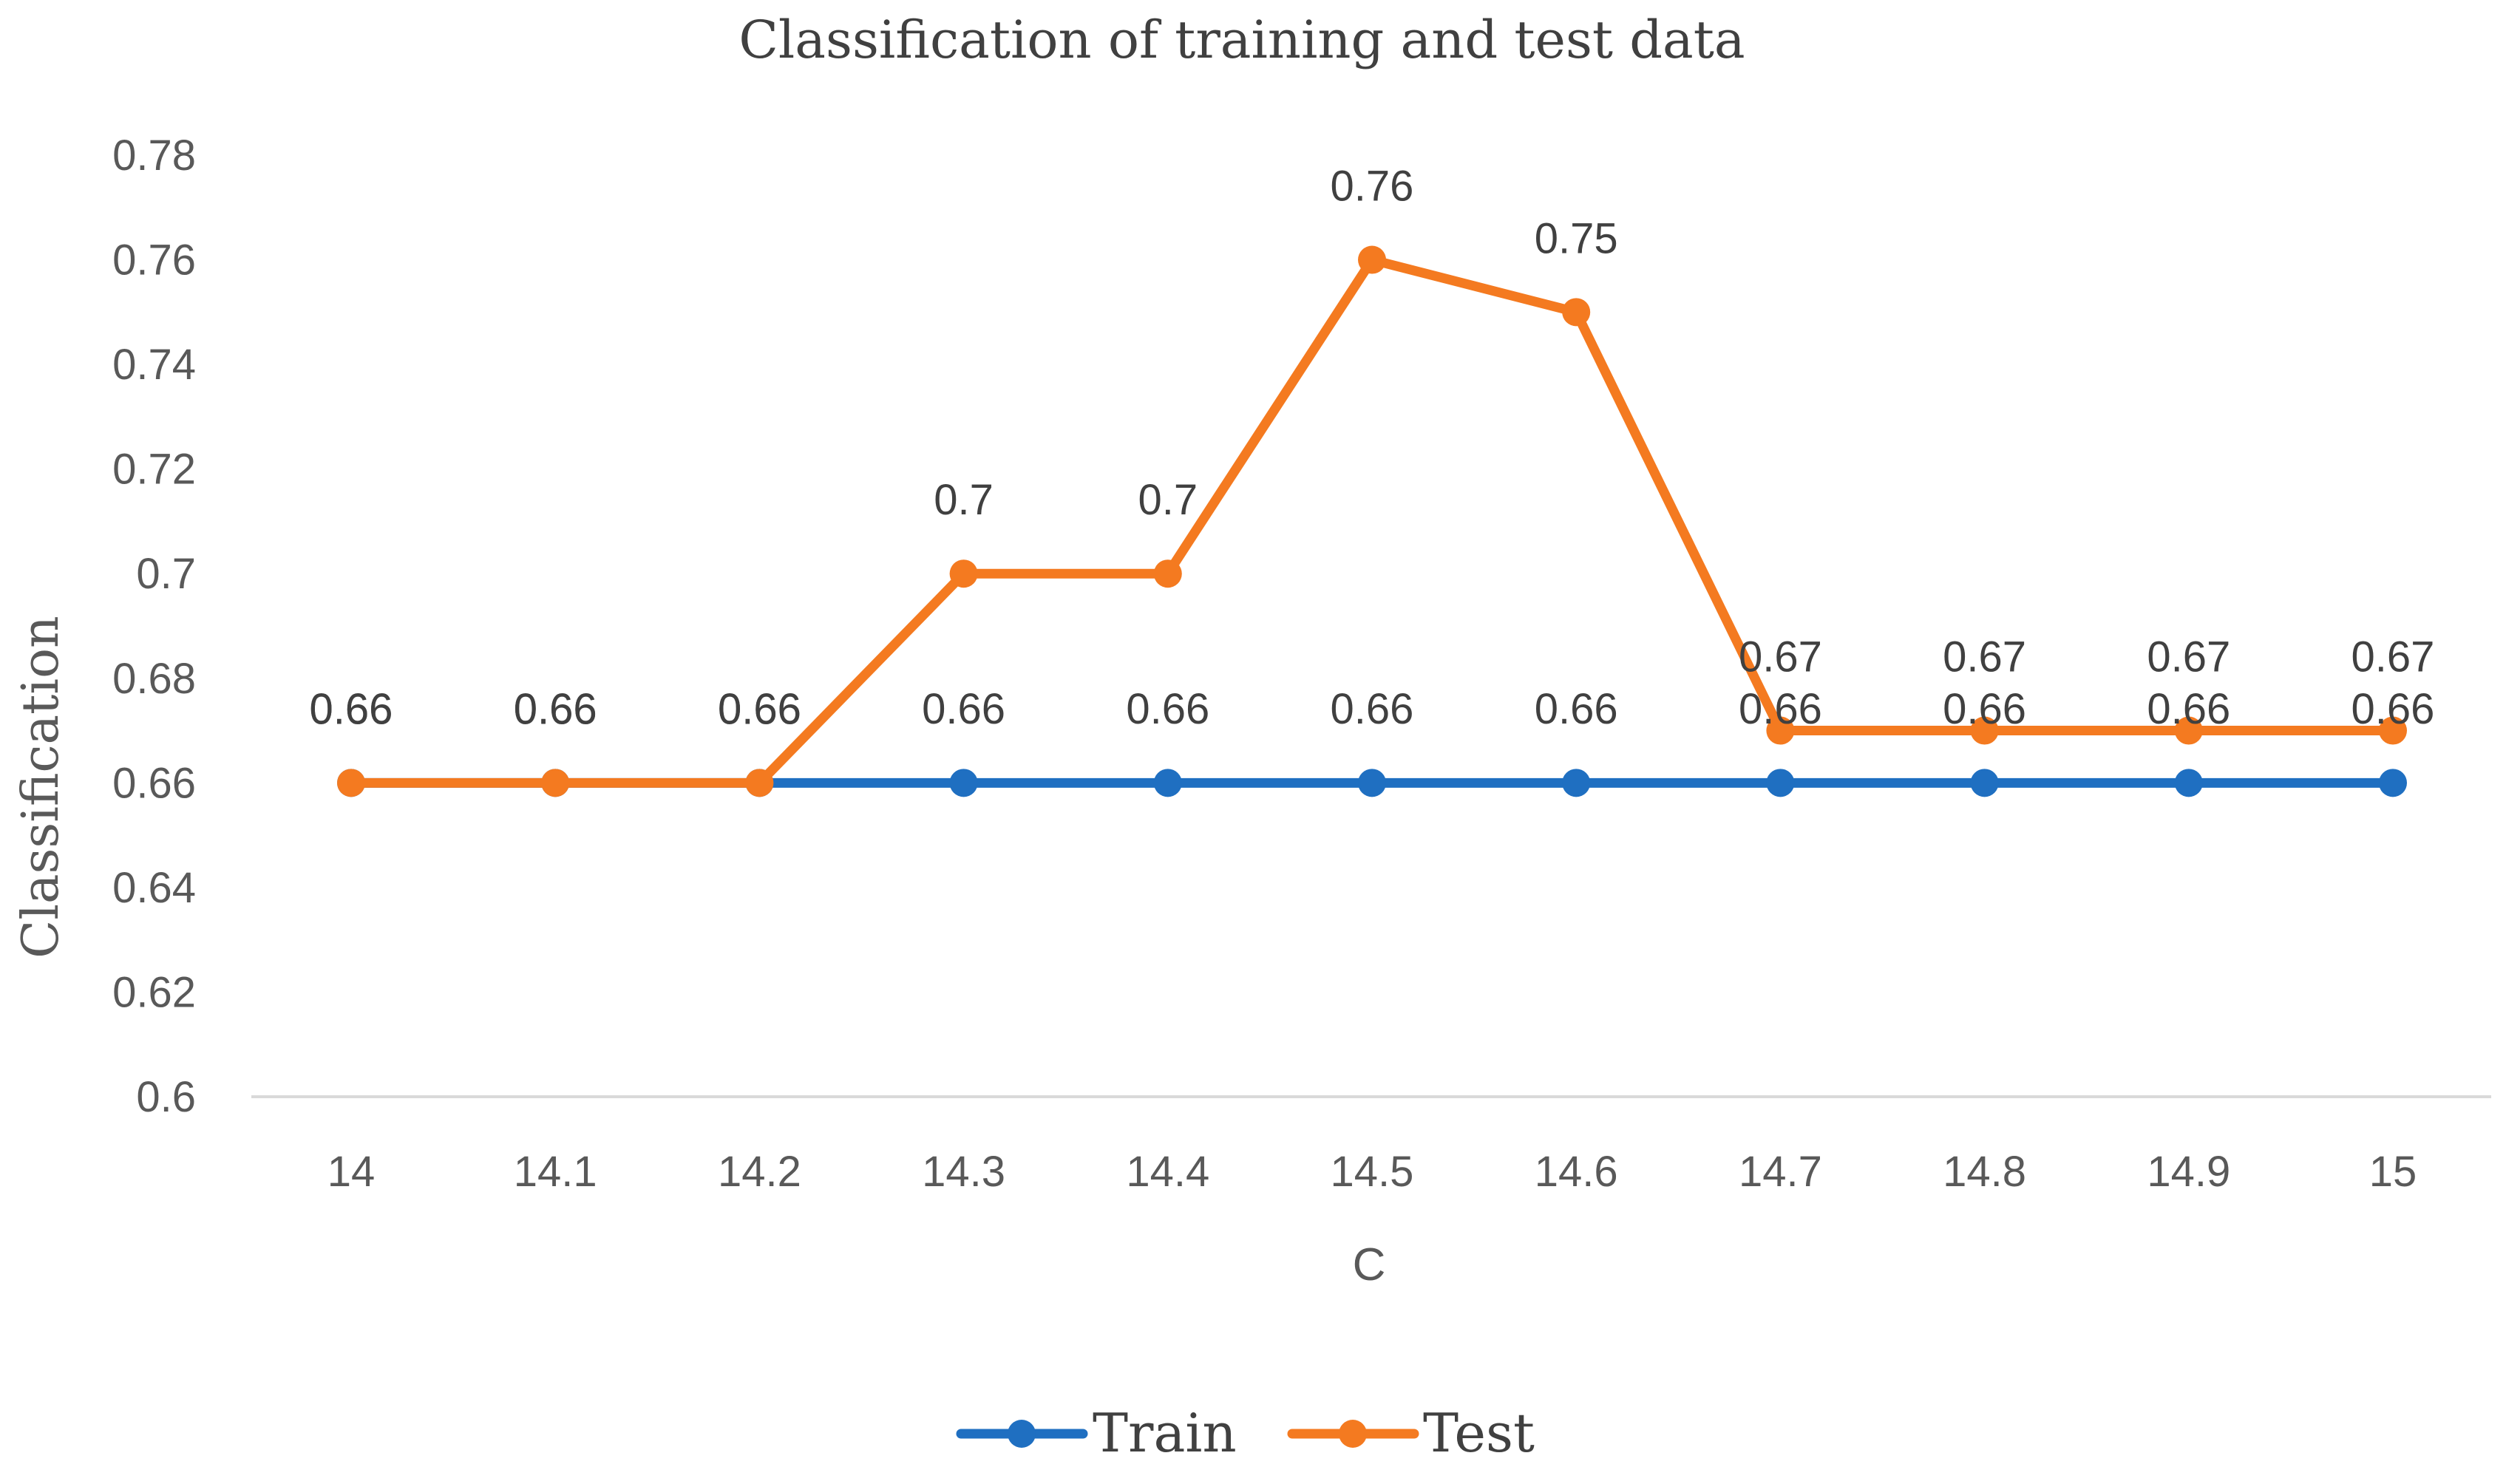  What do you see at coordinates (1372, 187) in the screenshot?
I see `data-label-test: 0.76` at bounding box center [1372, 187].